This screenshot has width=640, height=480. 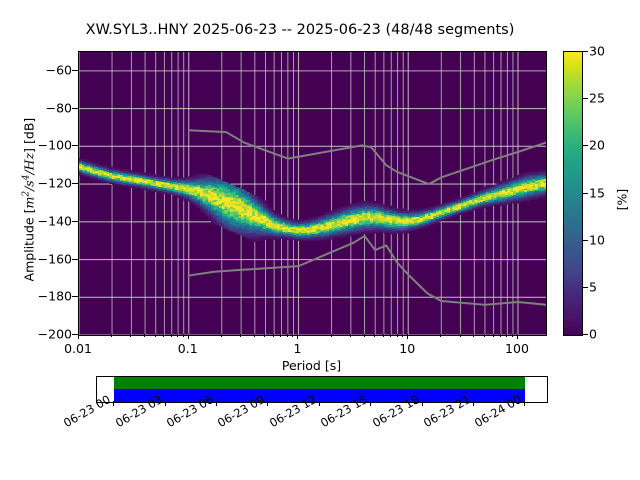 I want to click on y-tick-label: −200, so click(x=54, y=334).